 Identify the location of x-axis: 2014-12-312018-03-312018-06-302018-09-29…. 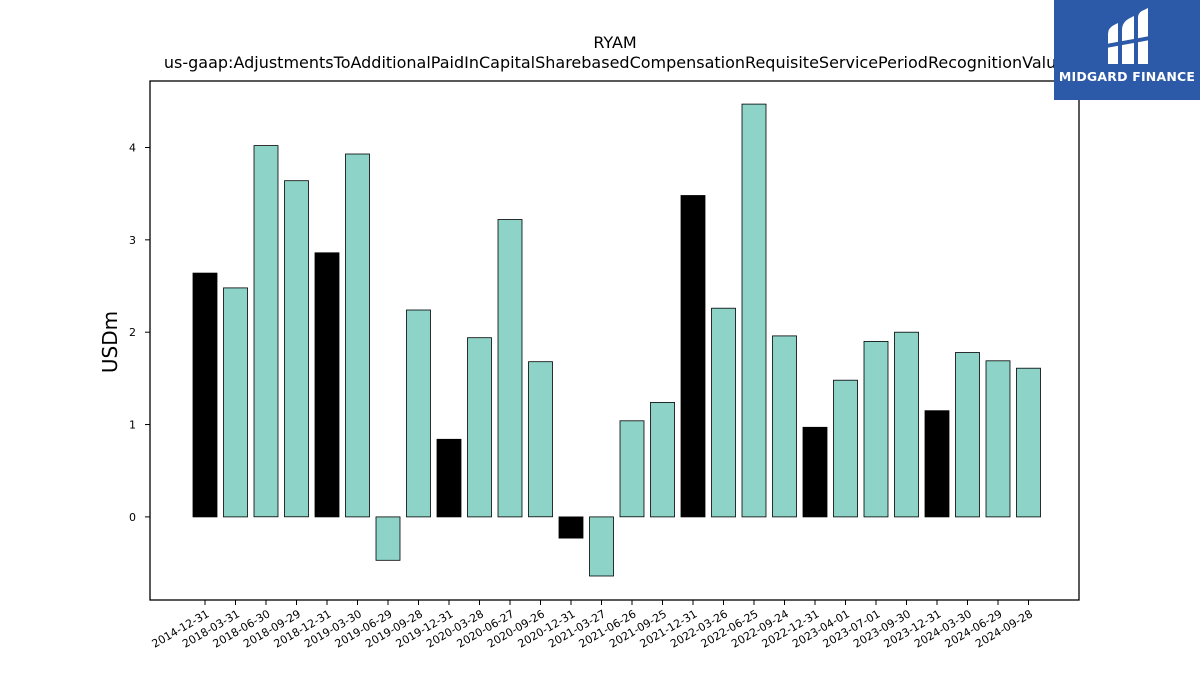
(592, 625).